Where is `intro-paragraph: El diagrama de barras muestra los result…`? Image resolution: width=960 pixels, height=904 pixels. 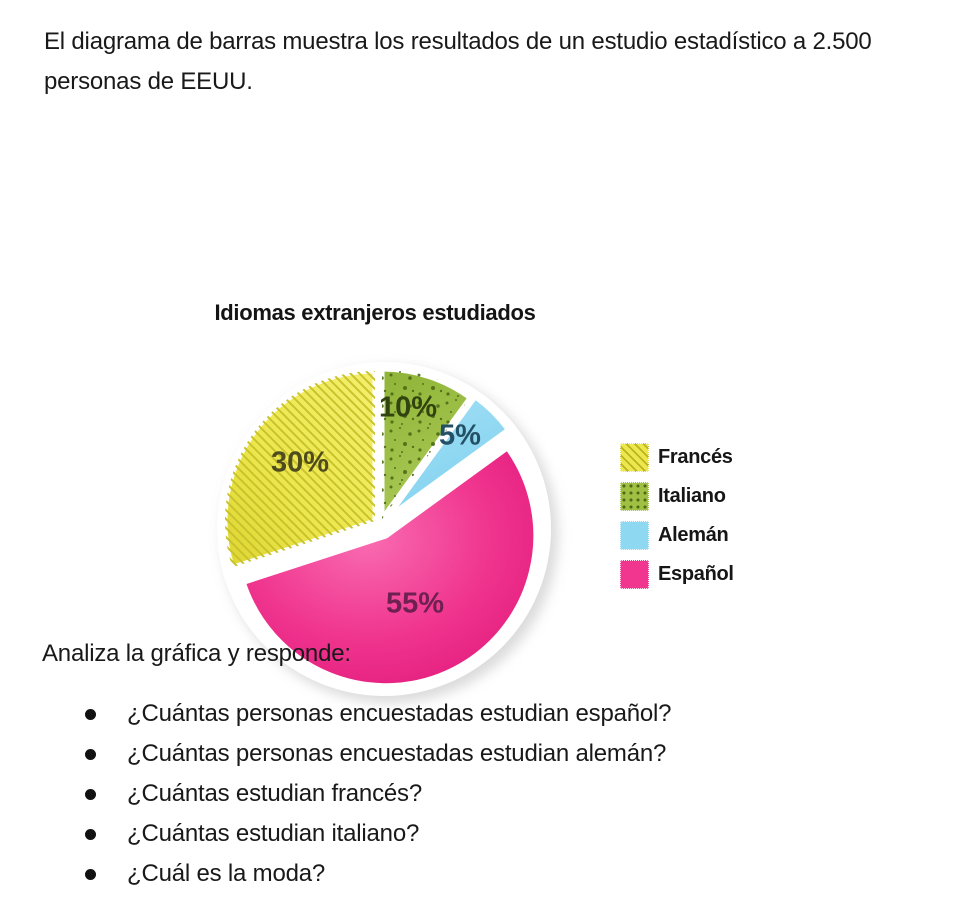
intro-paragraph: El diagrama de barras muestra los result… is located at coordinates (502, 64).